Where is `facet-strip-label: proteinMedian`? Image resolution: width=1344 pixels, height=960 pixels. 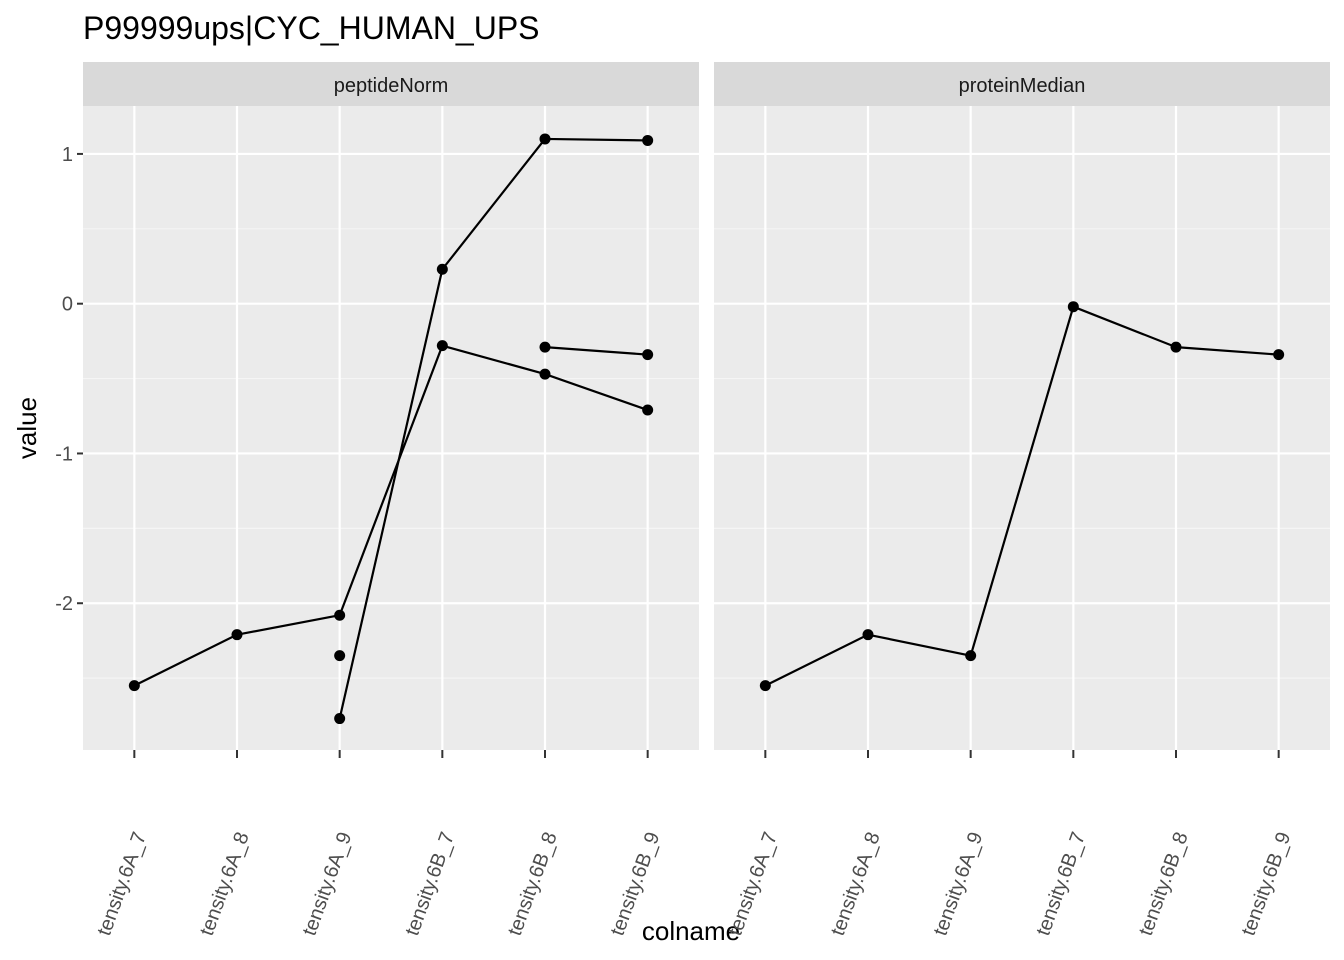 facet-strip-label: proteinMedian is located at coordinates (1022, 86).